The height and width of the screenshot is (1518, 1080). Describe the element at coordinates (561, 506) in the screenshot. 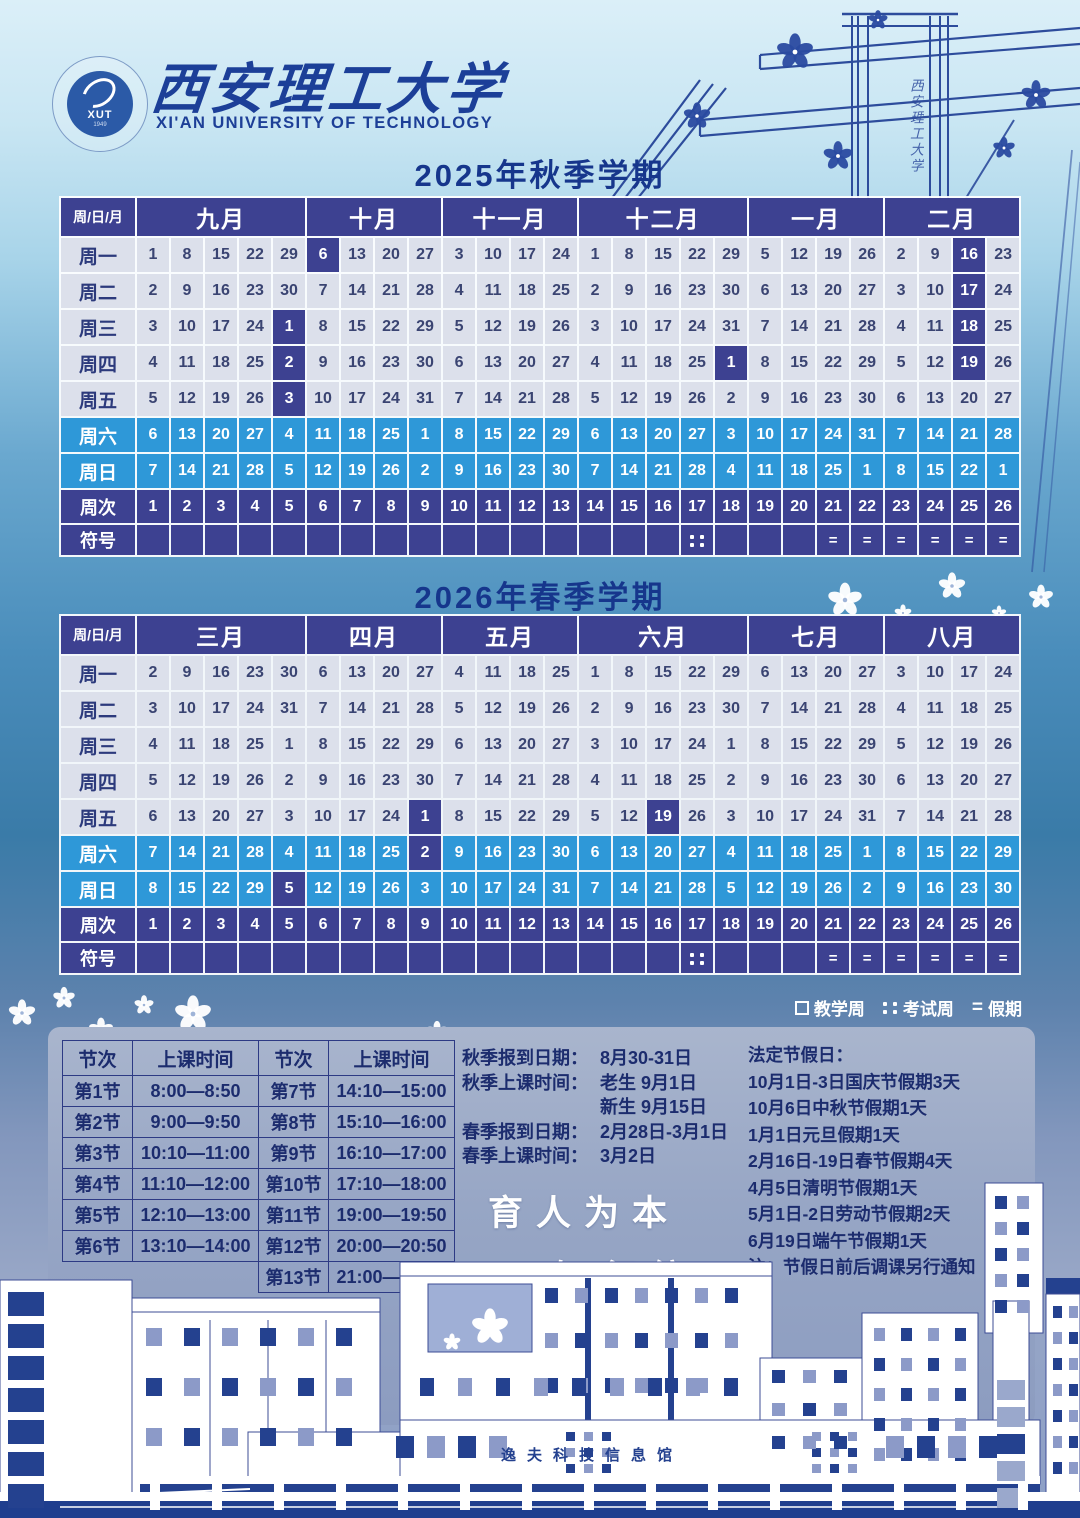

I see `week-number-cell: 13` at that location.